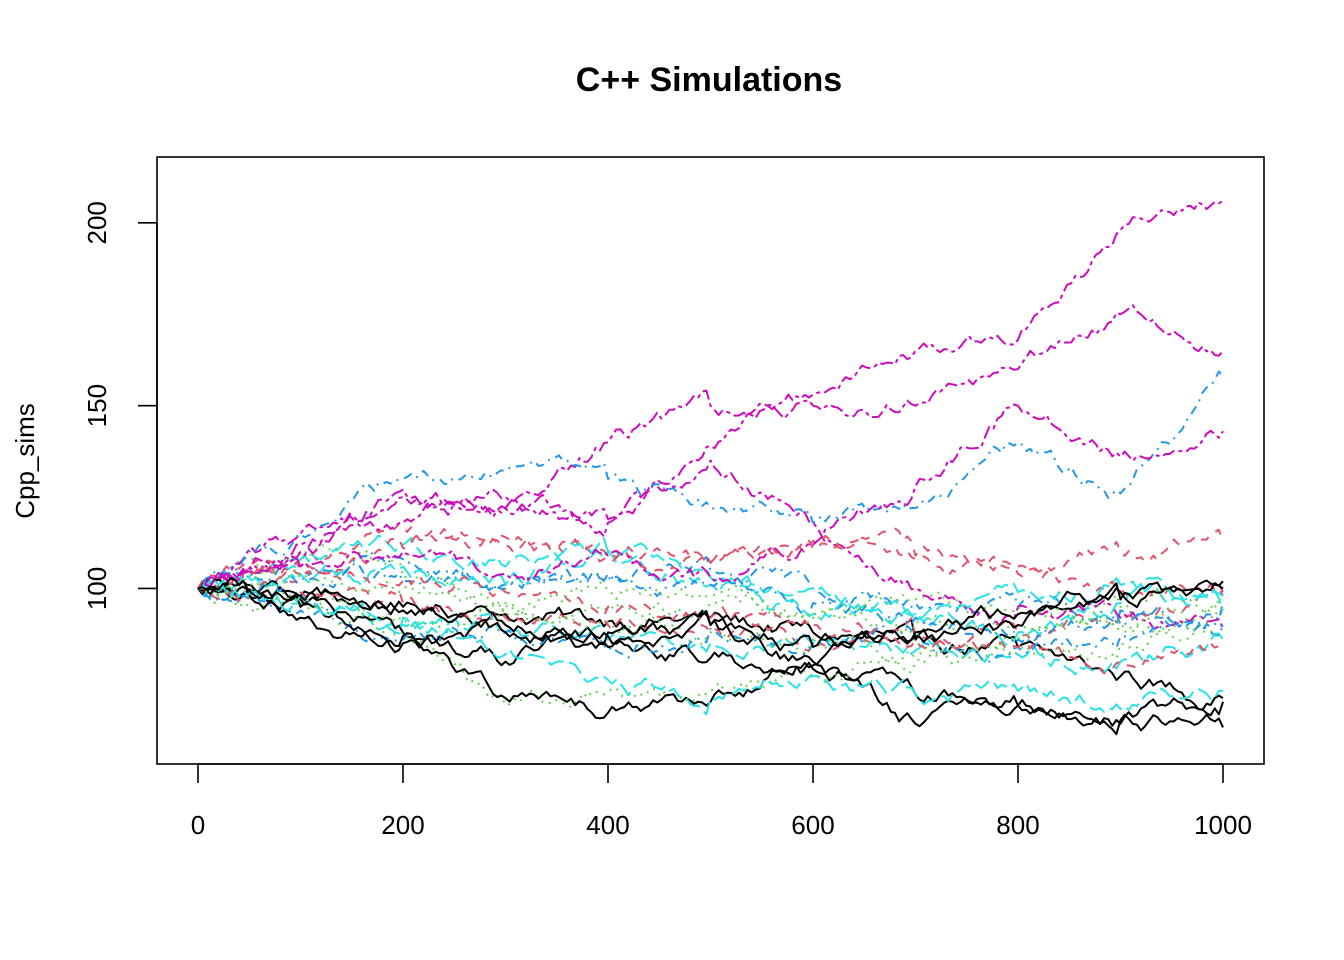 This screenshot has width=1344, height=960. Describe the element at coordinates (97, 222) in the screenshot. I see `y-tick-label: 200` at that location.